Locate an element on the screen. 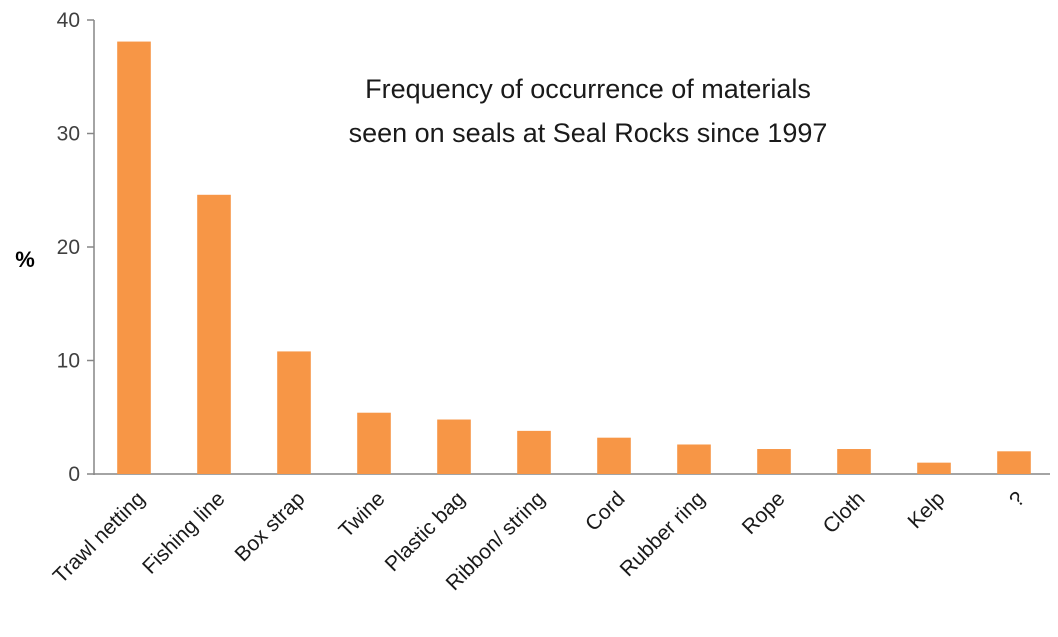  y-tick-label: 10 is located at coordinates (68, 361).